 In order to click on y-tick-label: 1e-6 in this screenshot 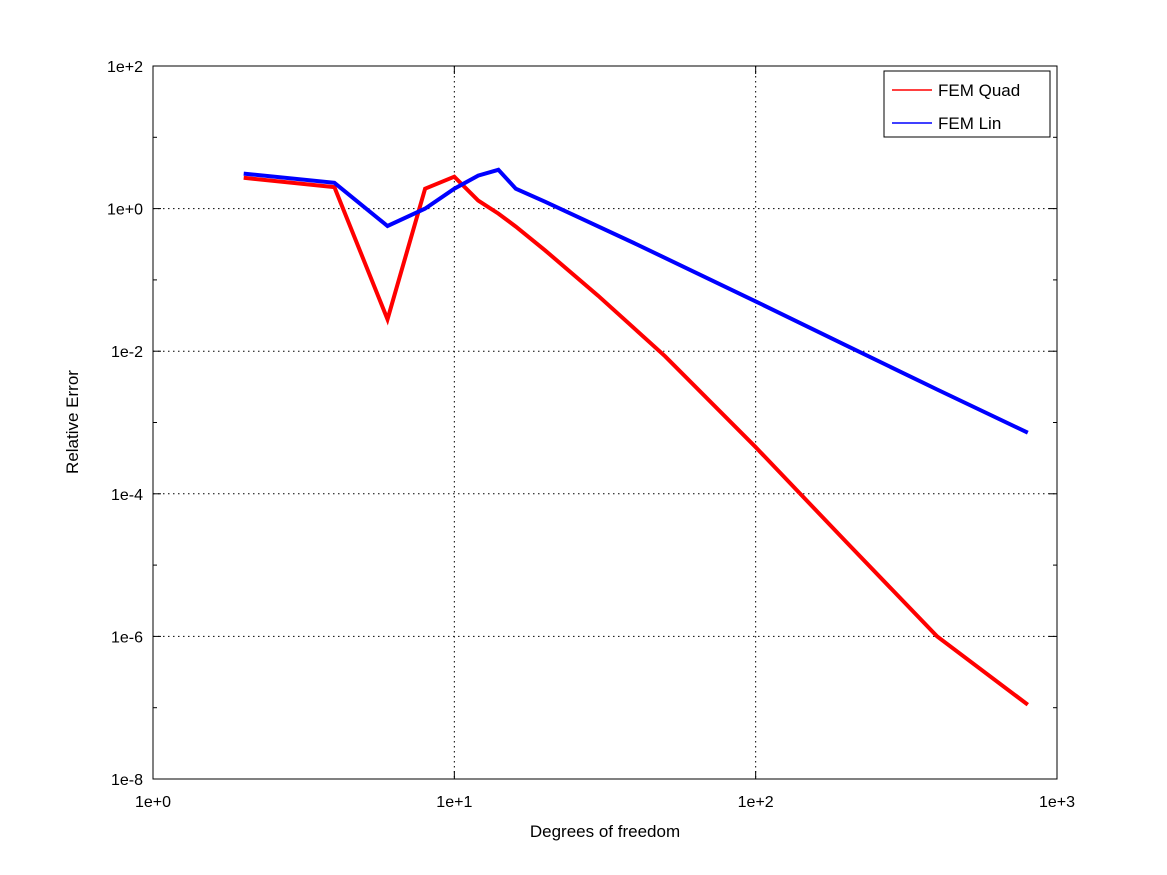, I will do `click(127, 637)`.